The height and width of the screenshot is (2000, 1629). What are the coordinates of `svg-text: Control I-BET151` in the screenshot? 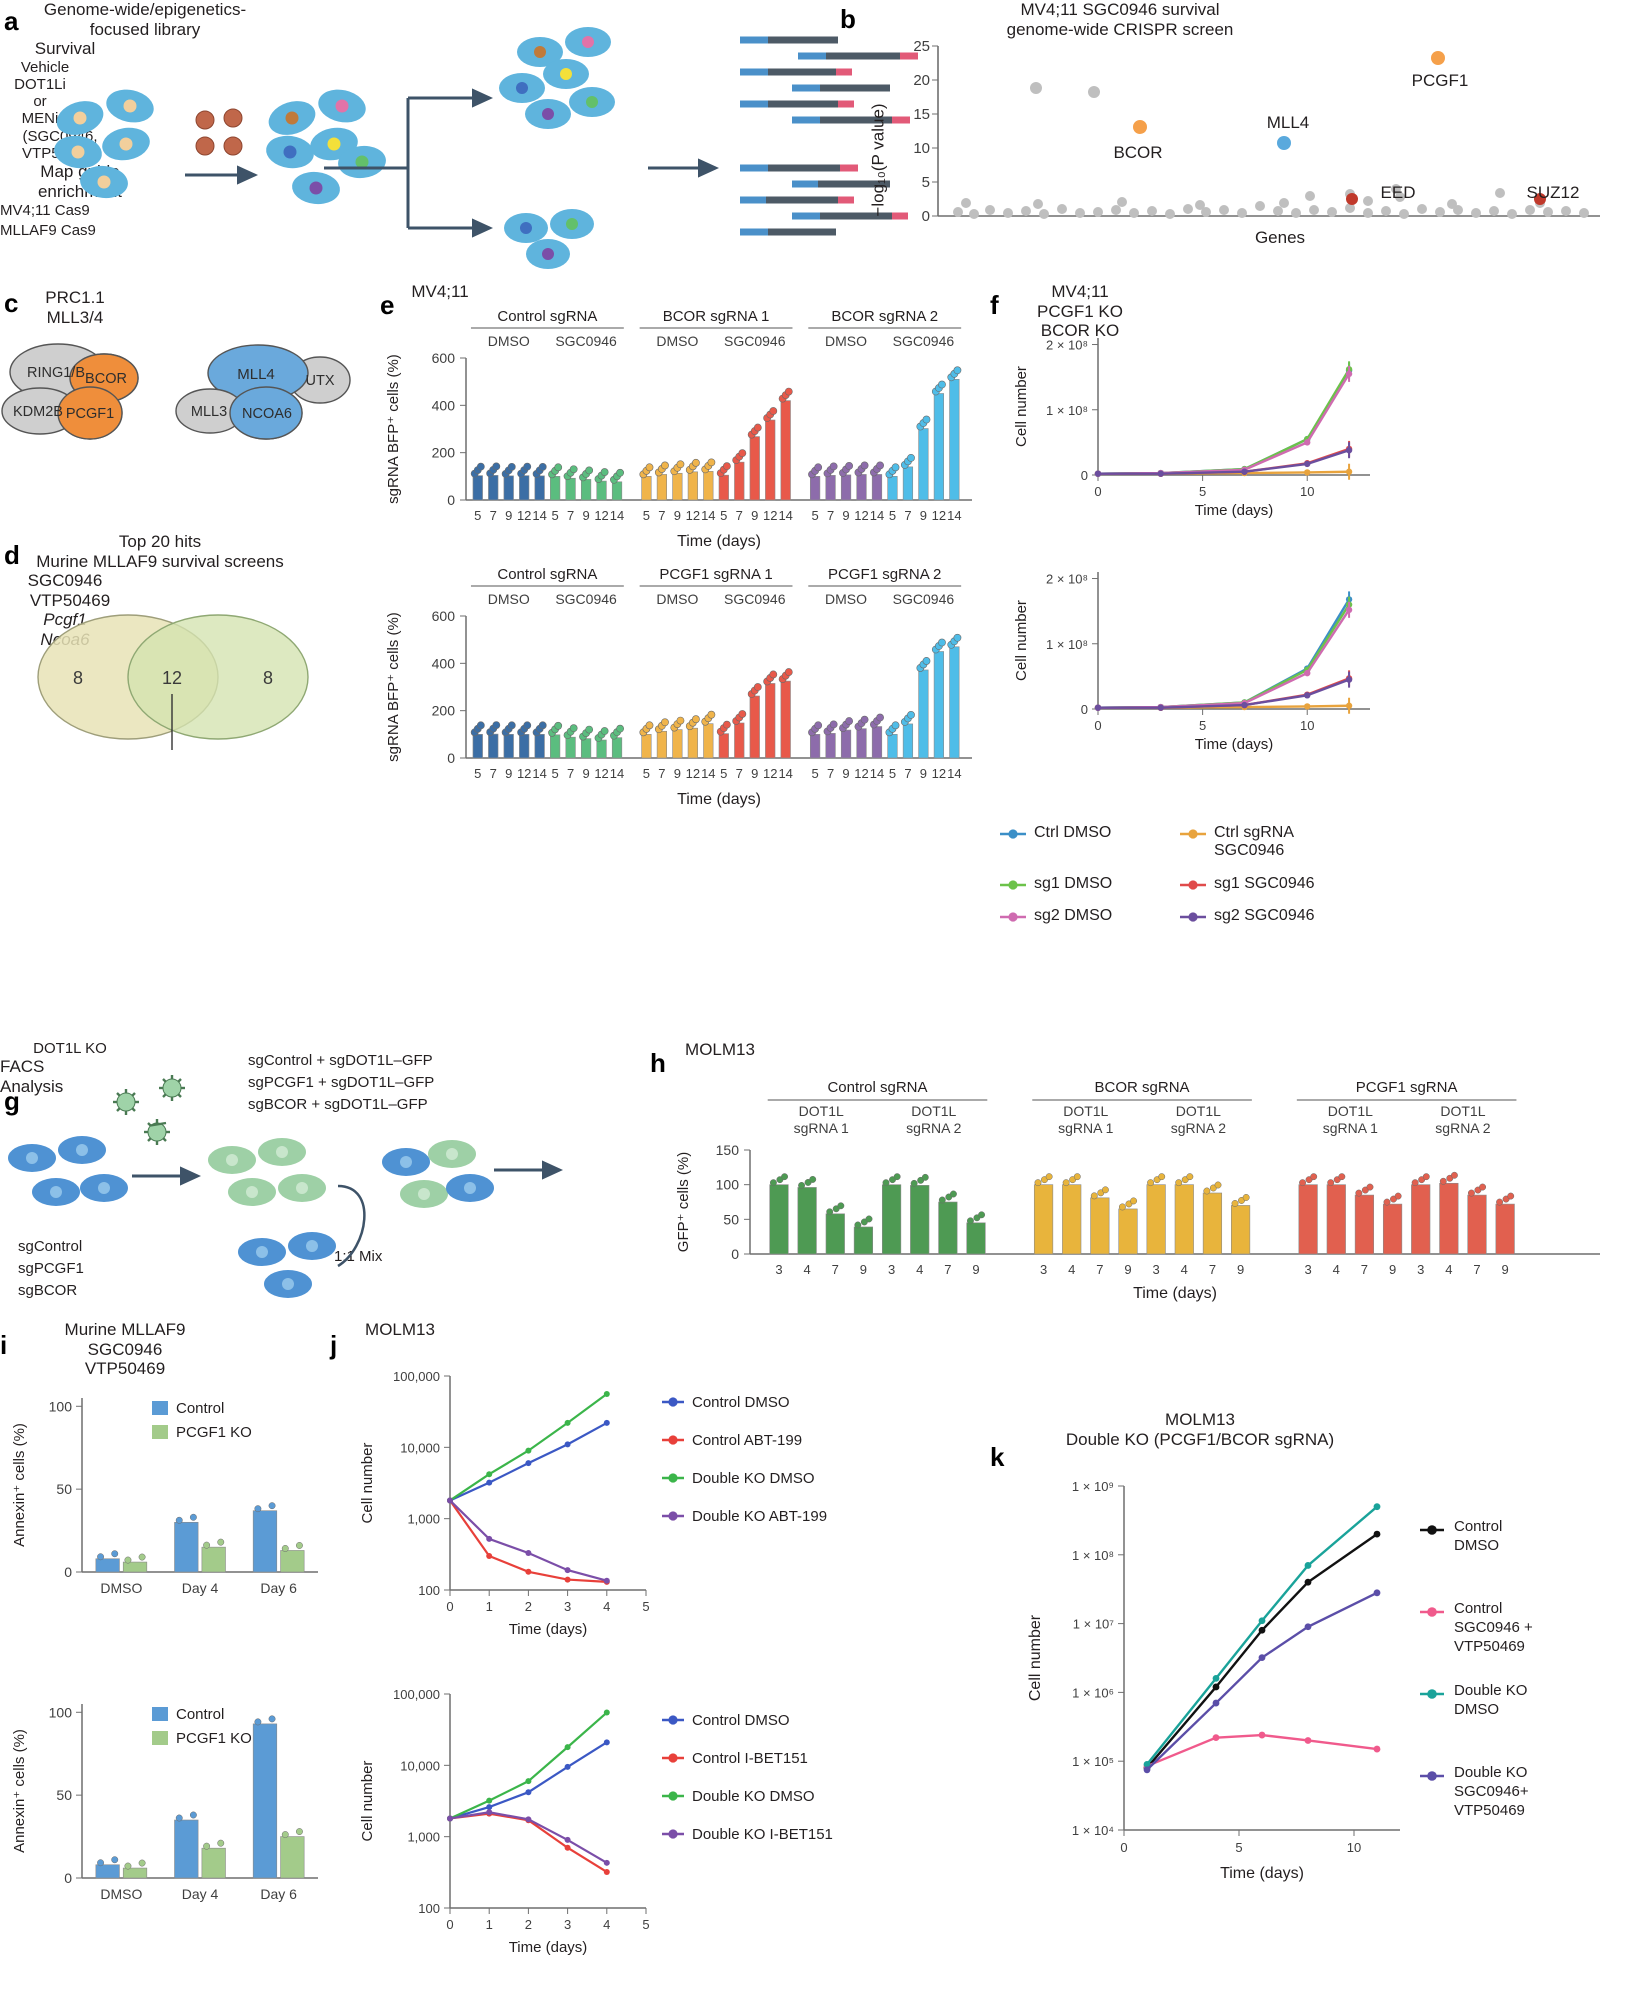 It's located at (750, 1758).